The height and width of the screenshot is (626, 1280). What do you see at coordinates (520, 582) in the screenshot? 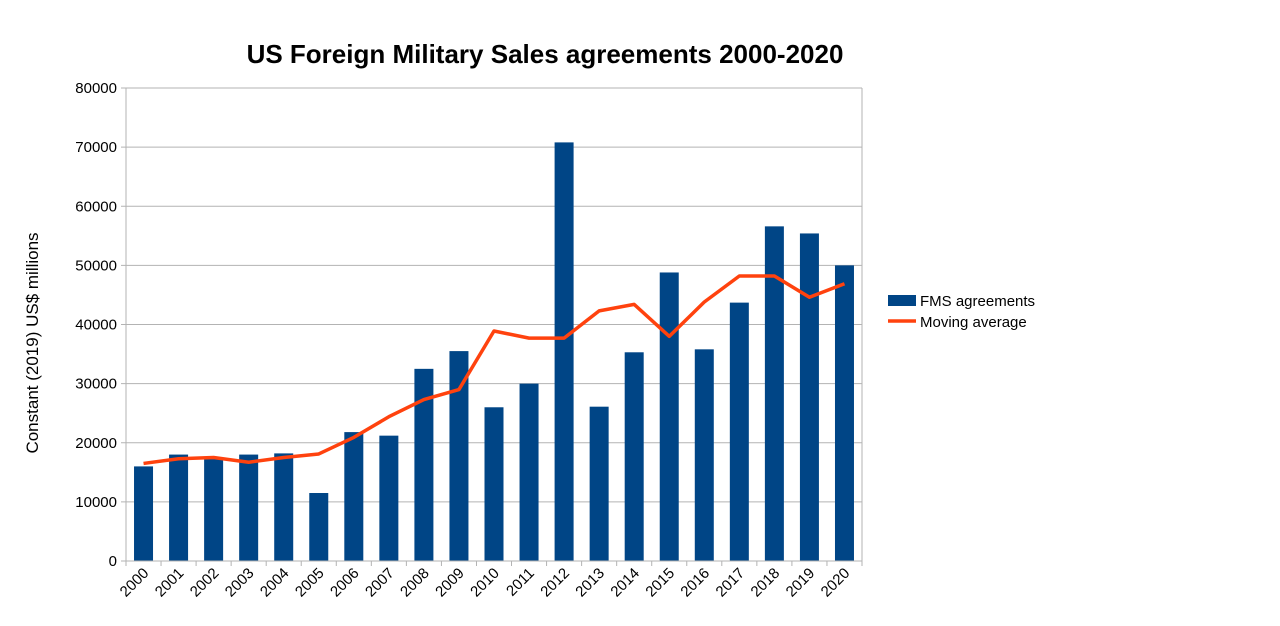
I see `x-tick-label: 2011` at bounding box center [520, 582].